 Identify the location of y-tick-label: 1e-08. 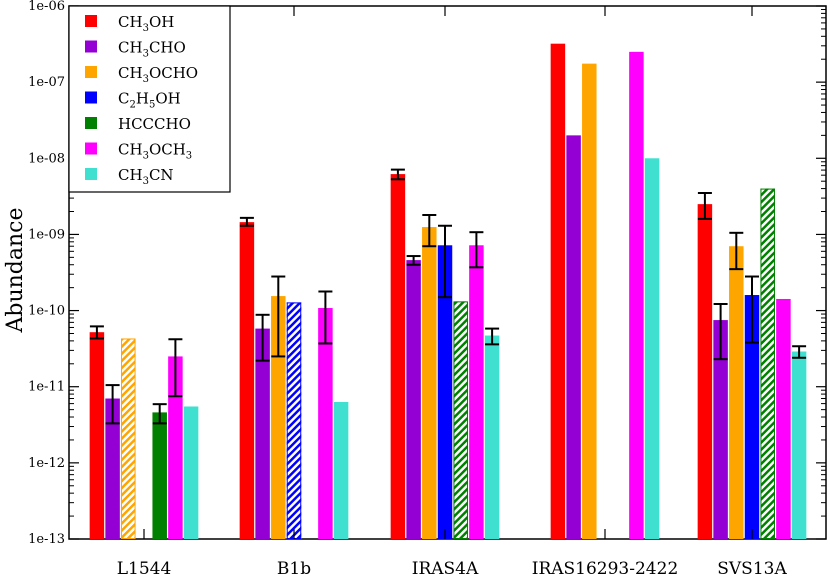
(46, 158).